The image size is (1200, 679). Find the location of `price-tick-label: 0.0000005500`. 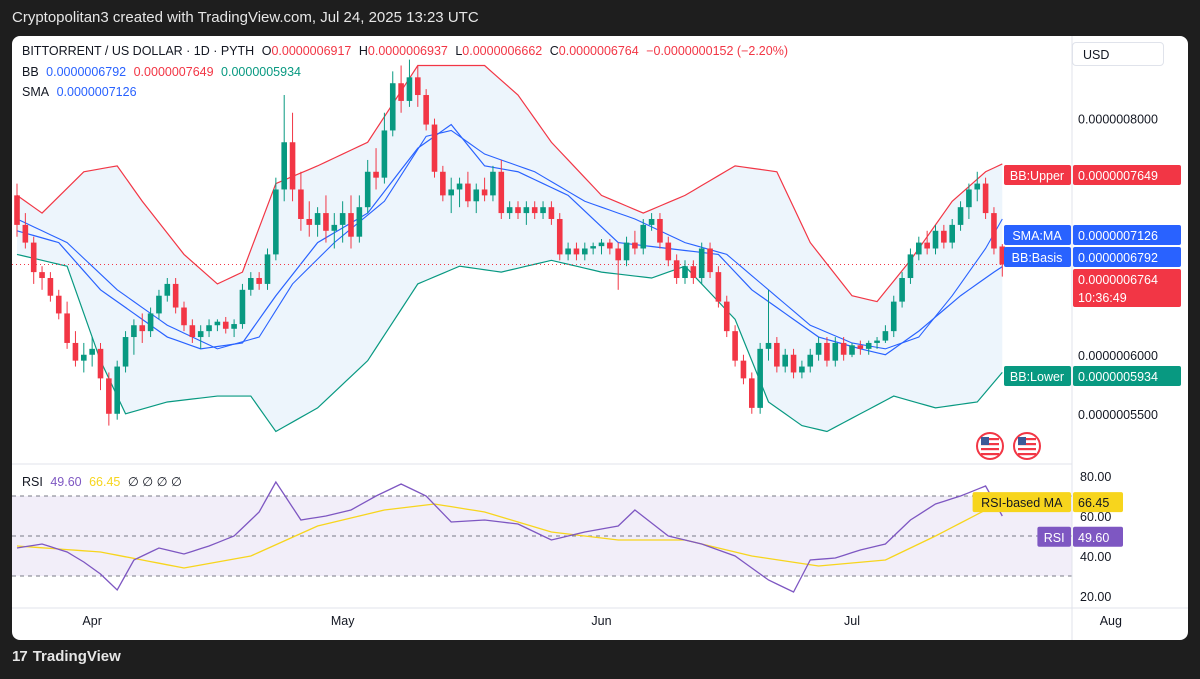

price-tick-label: 0.0000005500 is located at coordinates (1118, 415).